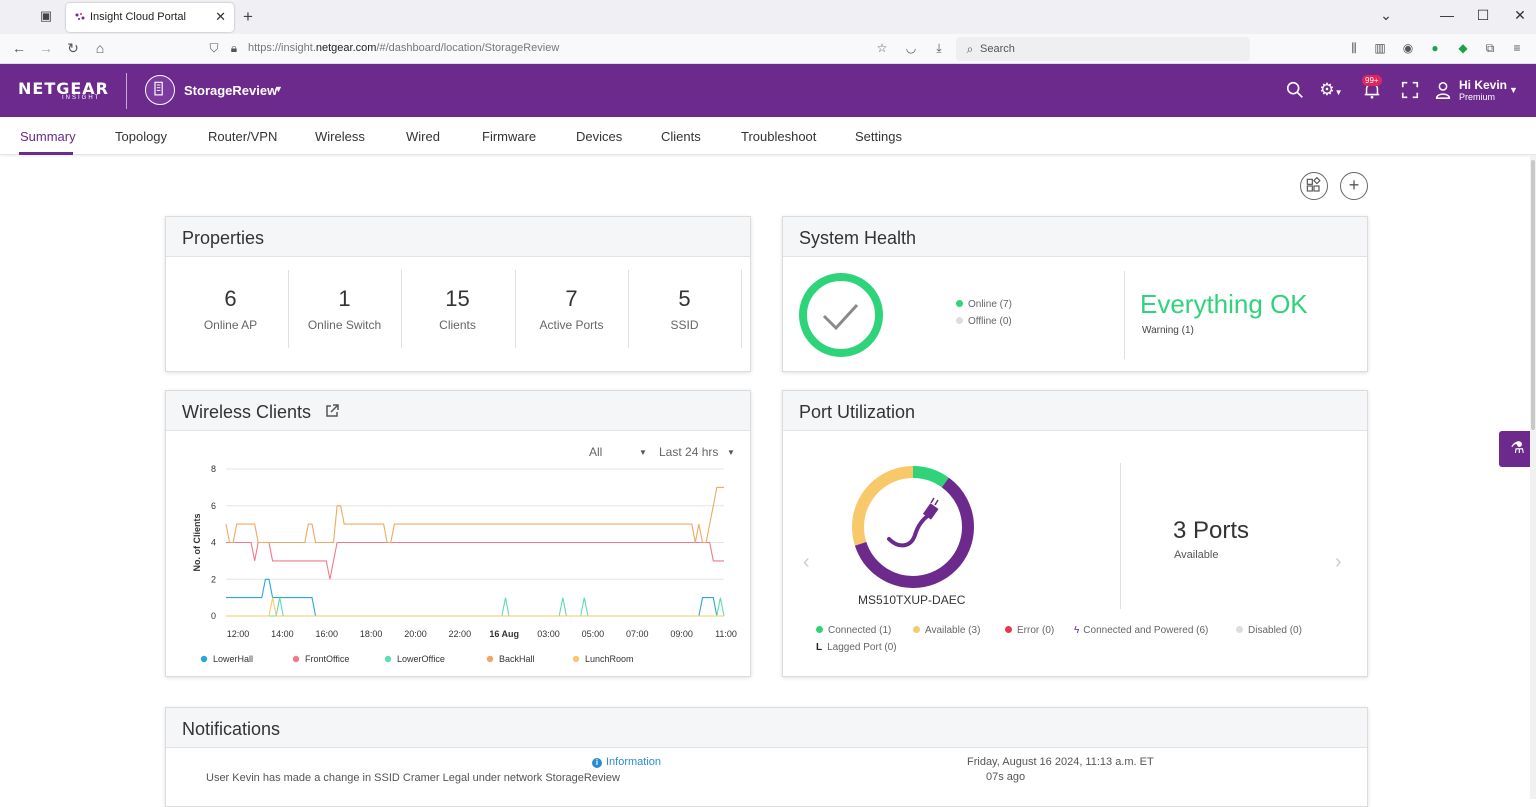  I want to click on legend-item-frontoffice: FrontOffice, so click(320, 659).